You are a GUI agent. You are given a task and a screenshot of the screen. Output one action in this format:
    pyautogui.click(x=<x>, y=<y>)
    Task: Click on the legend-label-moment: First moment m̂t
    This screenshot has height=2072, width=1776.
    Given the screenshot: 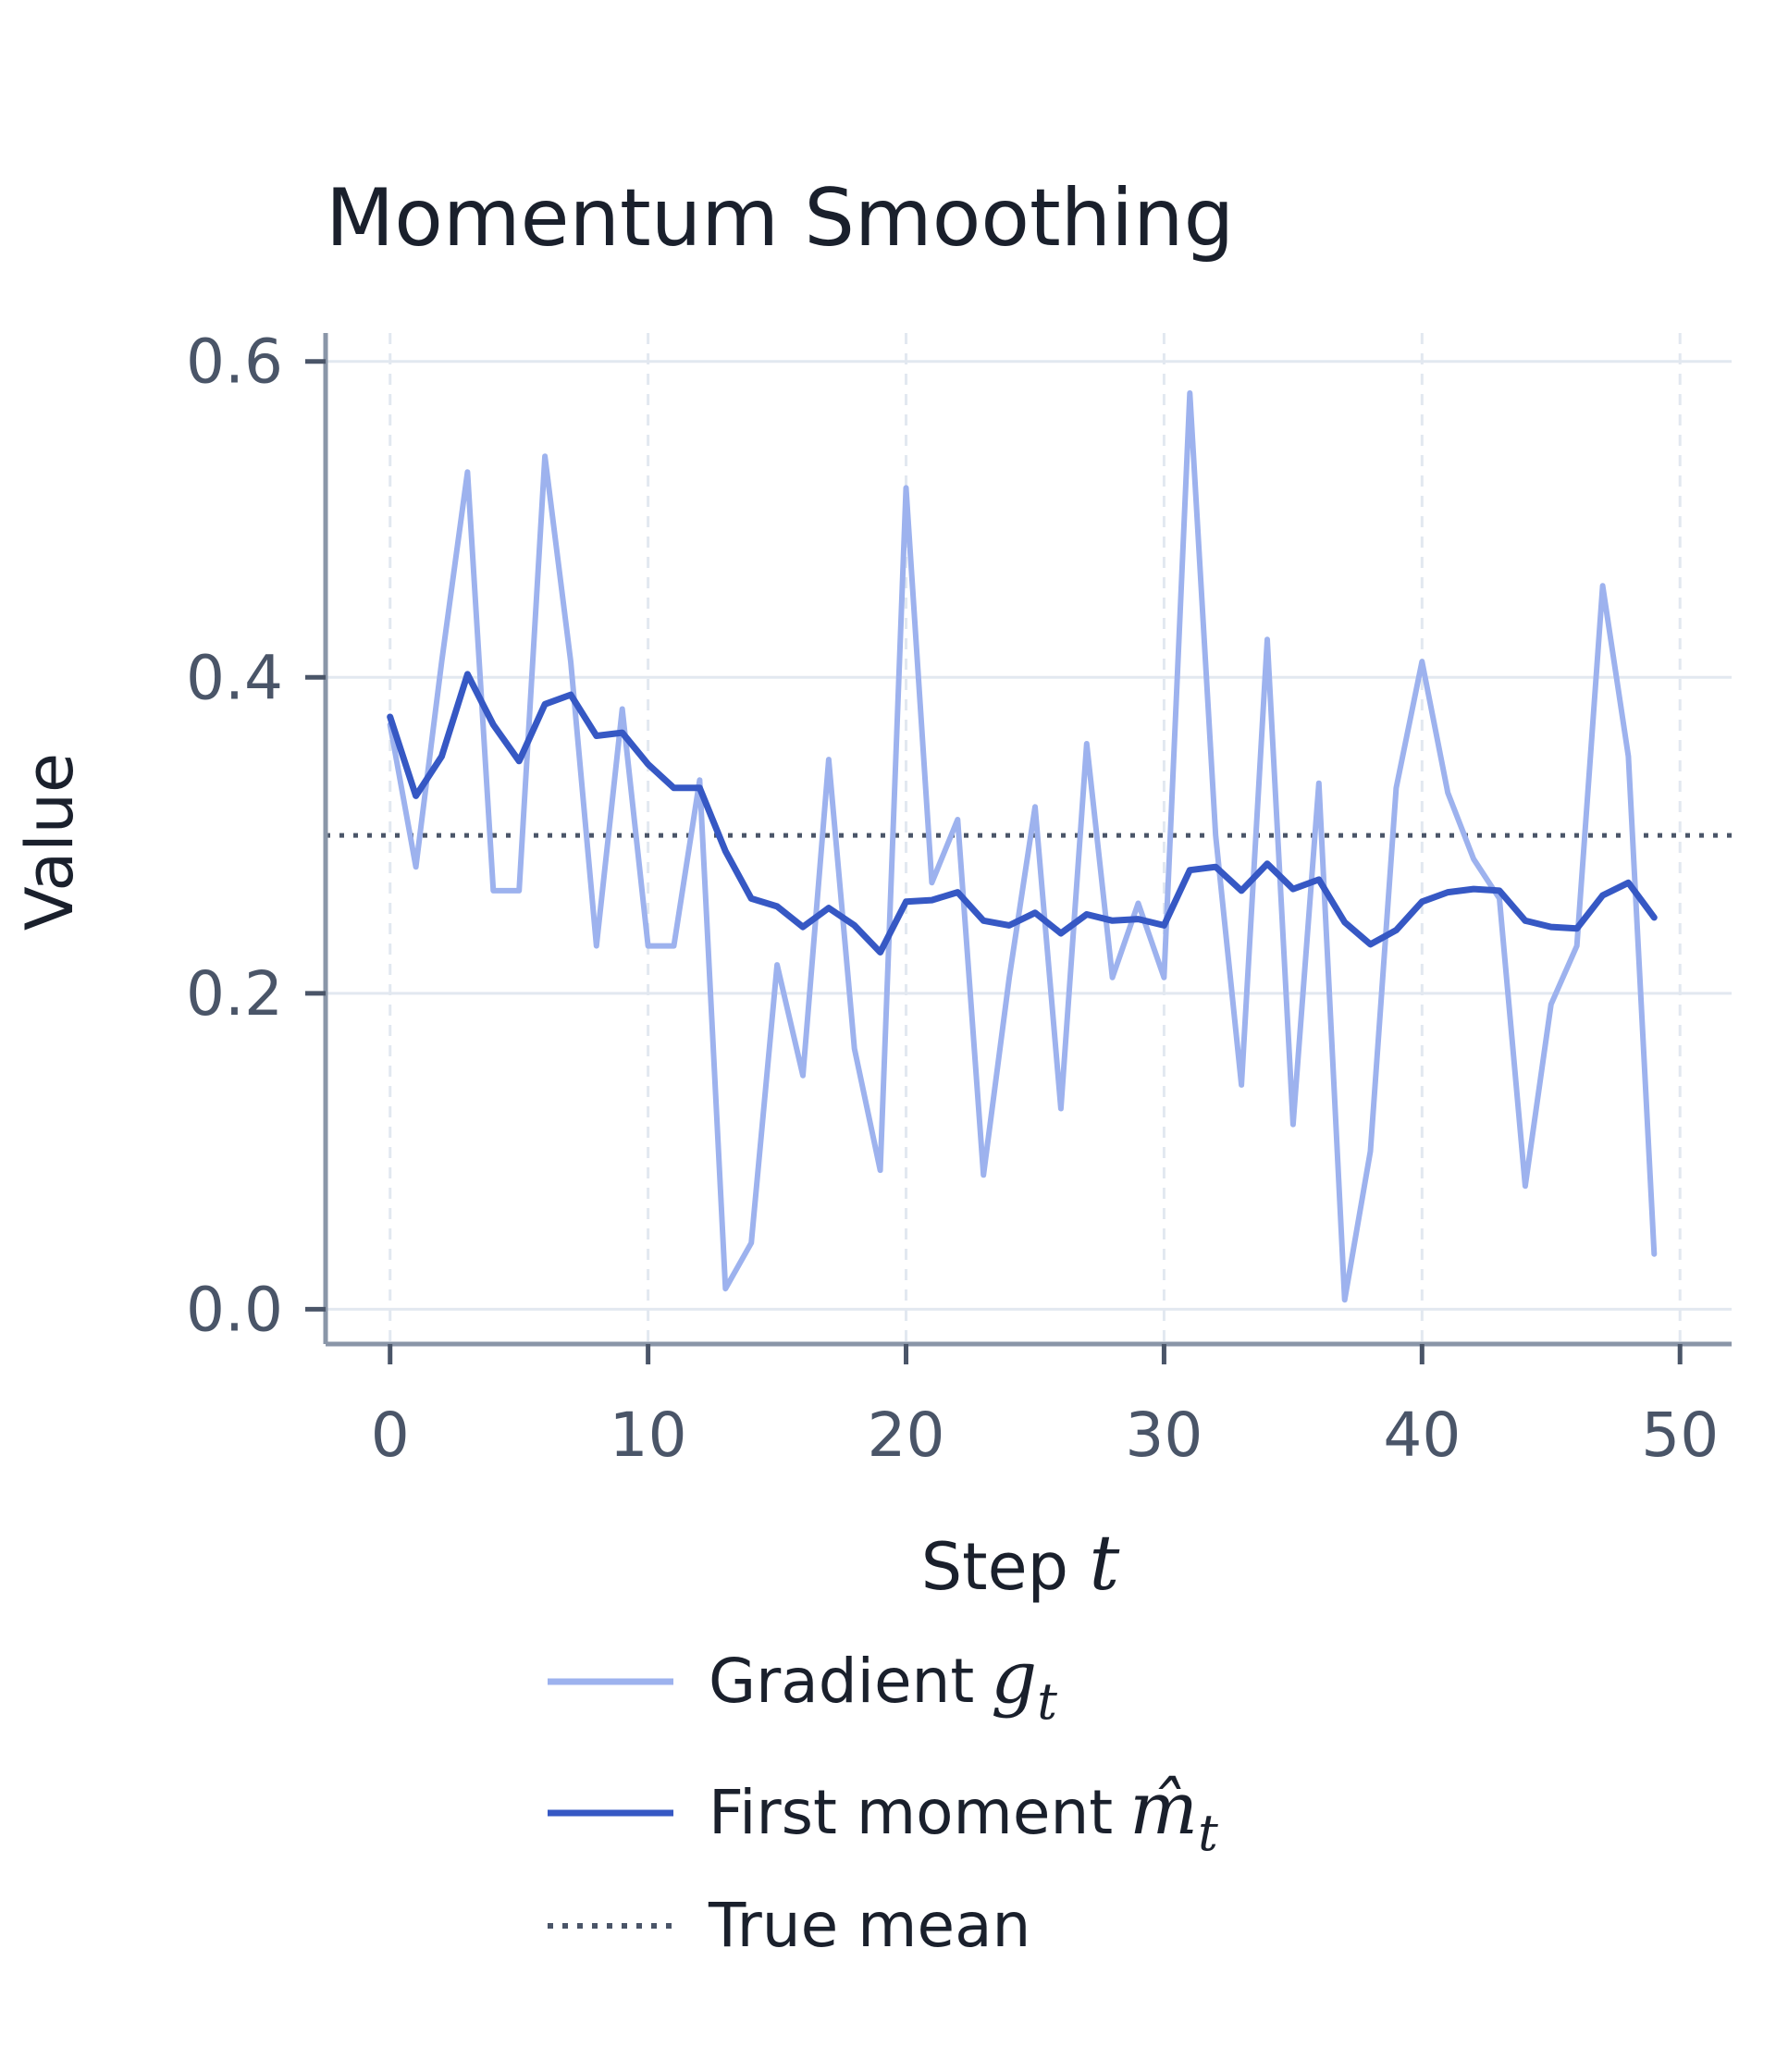 What is the action you would take?
    pyautogui.click(x=964, y=1815)
    